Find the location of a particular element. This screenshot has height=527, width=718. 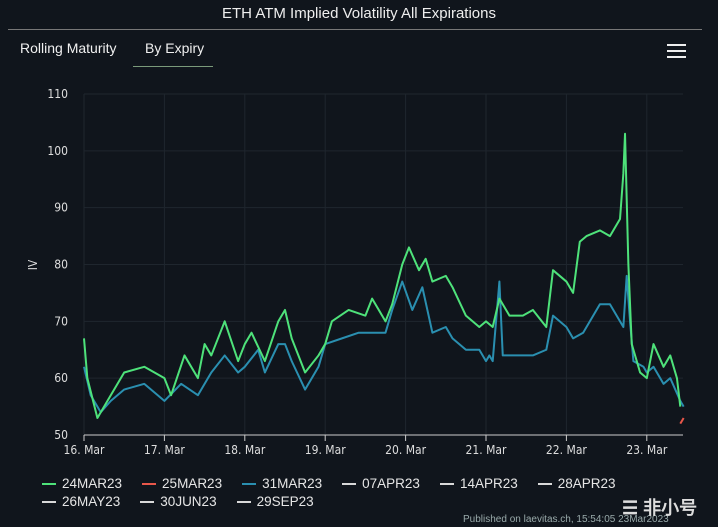

y-tick-label: 70 is located at coordinates (61, 321).